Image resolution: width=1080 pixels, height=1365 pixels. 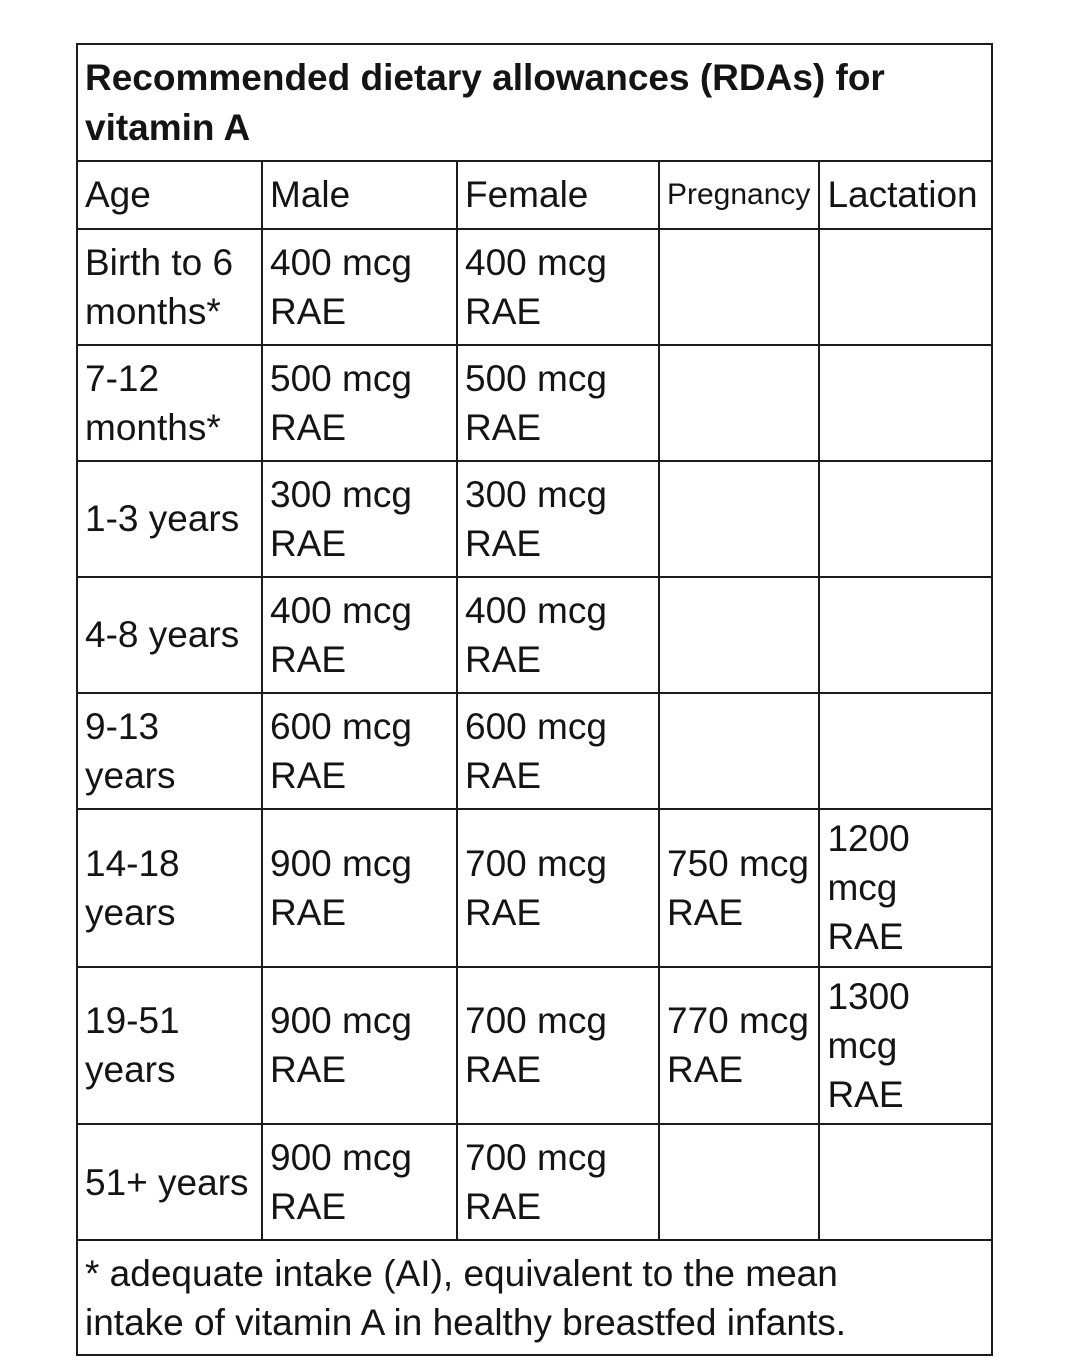 I want to click on cell-age: 1-3 years, so click(x=169, y=519).